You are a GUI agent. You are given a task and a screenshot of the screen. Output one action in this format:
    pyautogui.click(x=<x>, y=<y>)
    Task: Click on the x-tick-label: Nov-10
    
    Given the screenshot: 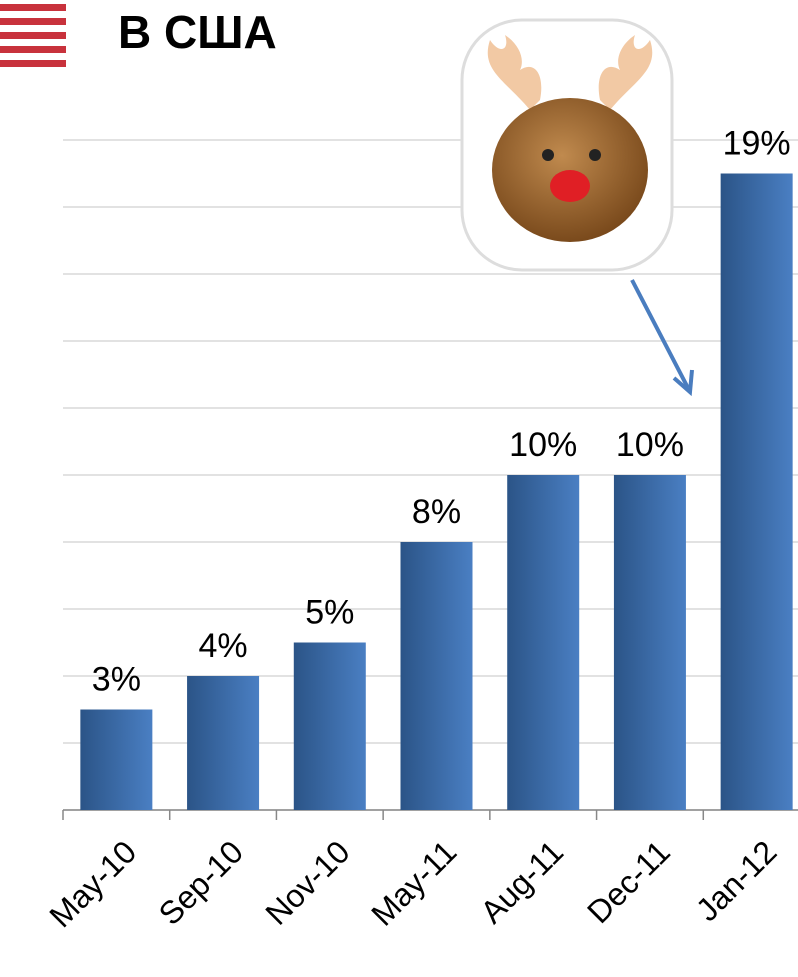 What is the action you would take?
    pyautogui.click(x=307, y=882)
    